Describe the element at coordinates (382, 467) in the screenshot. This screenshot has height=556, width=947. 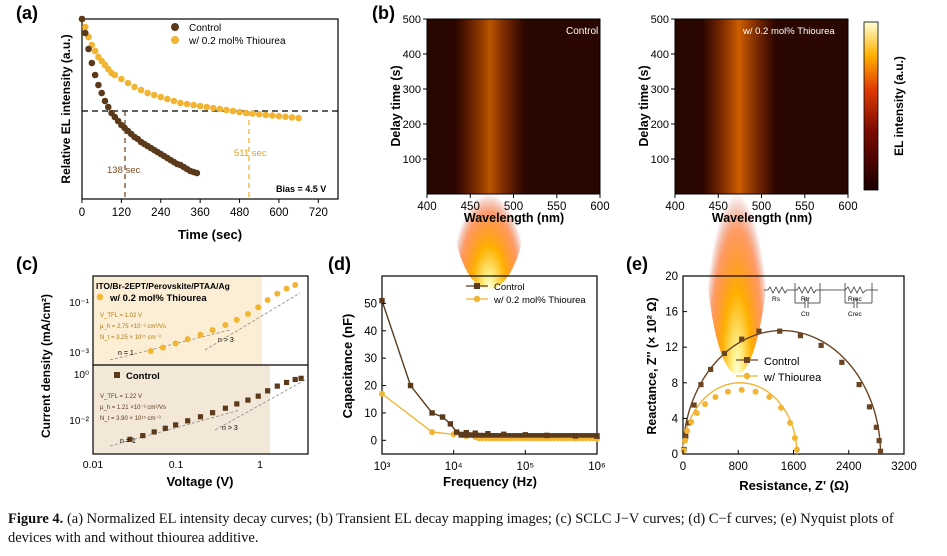
I see `x-tick-label: 10³` at that location.